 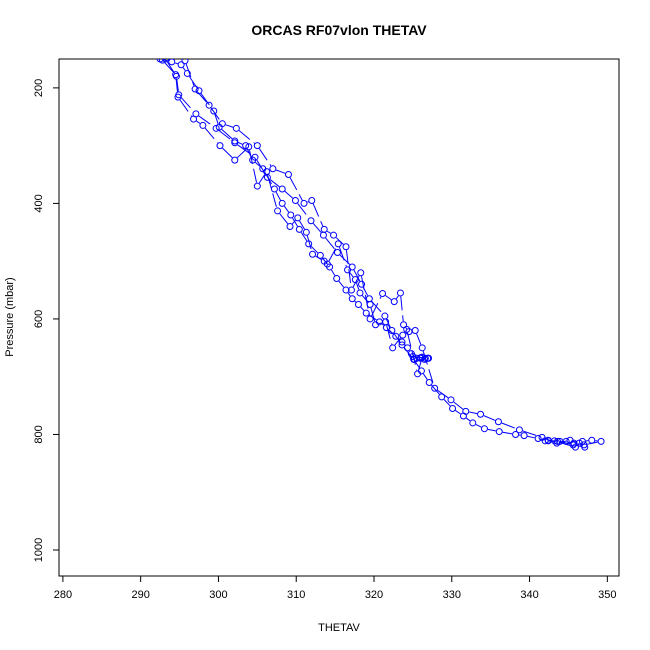 I want to click on x-tick-label: 320, so click(x=374, y=595).